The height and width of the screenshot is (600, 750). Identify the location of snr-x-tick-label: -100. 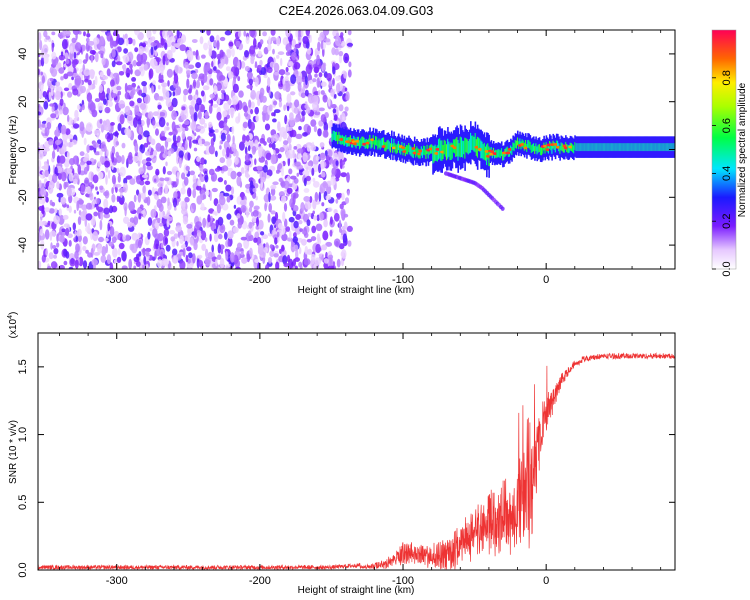
(403, 581).